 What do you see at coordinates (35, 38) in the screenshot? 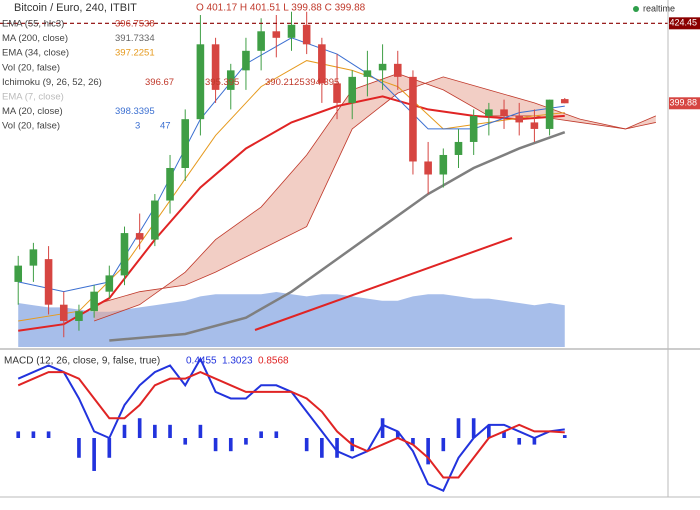
I see `indicator-name: MA (200, close)` at bounding box center [35, 38].